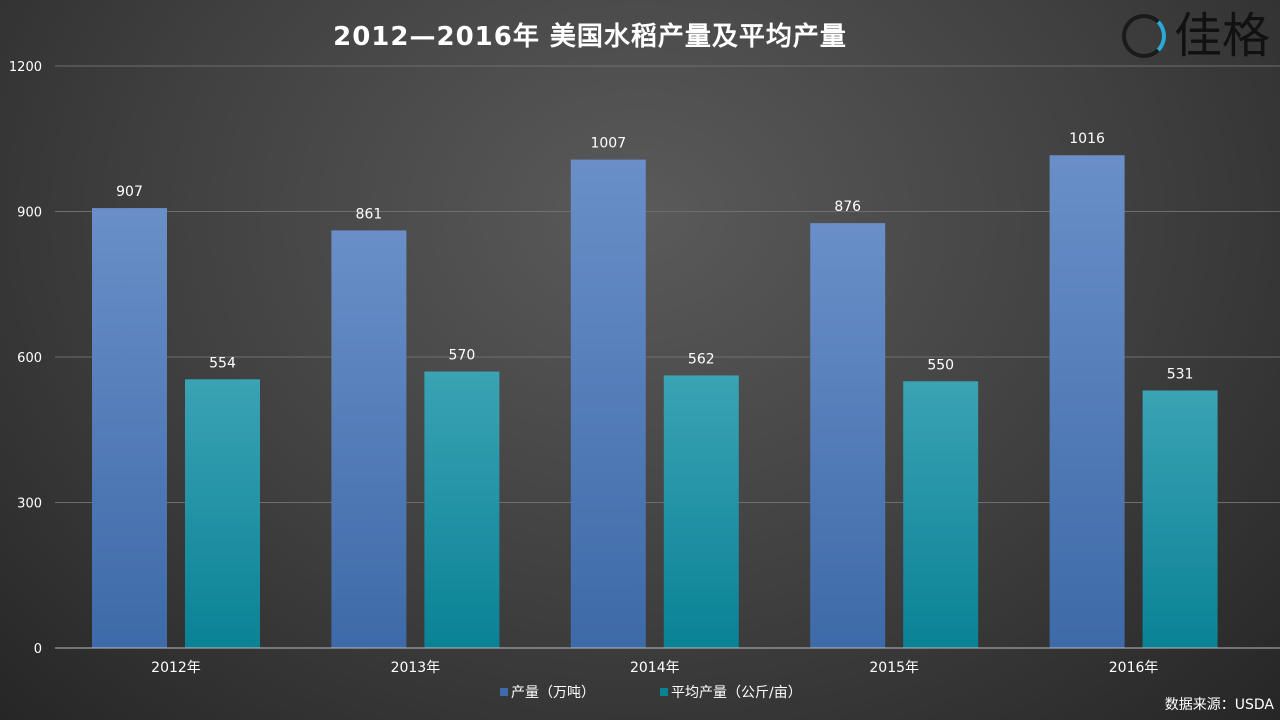 The width and height of the screenshot is (1280, 720). I want to click on data-label: 907, so click(129, 192).